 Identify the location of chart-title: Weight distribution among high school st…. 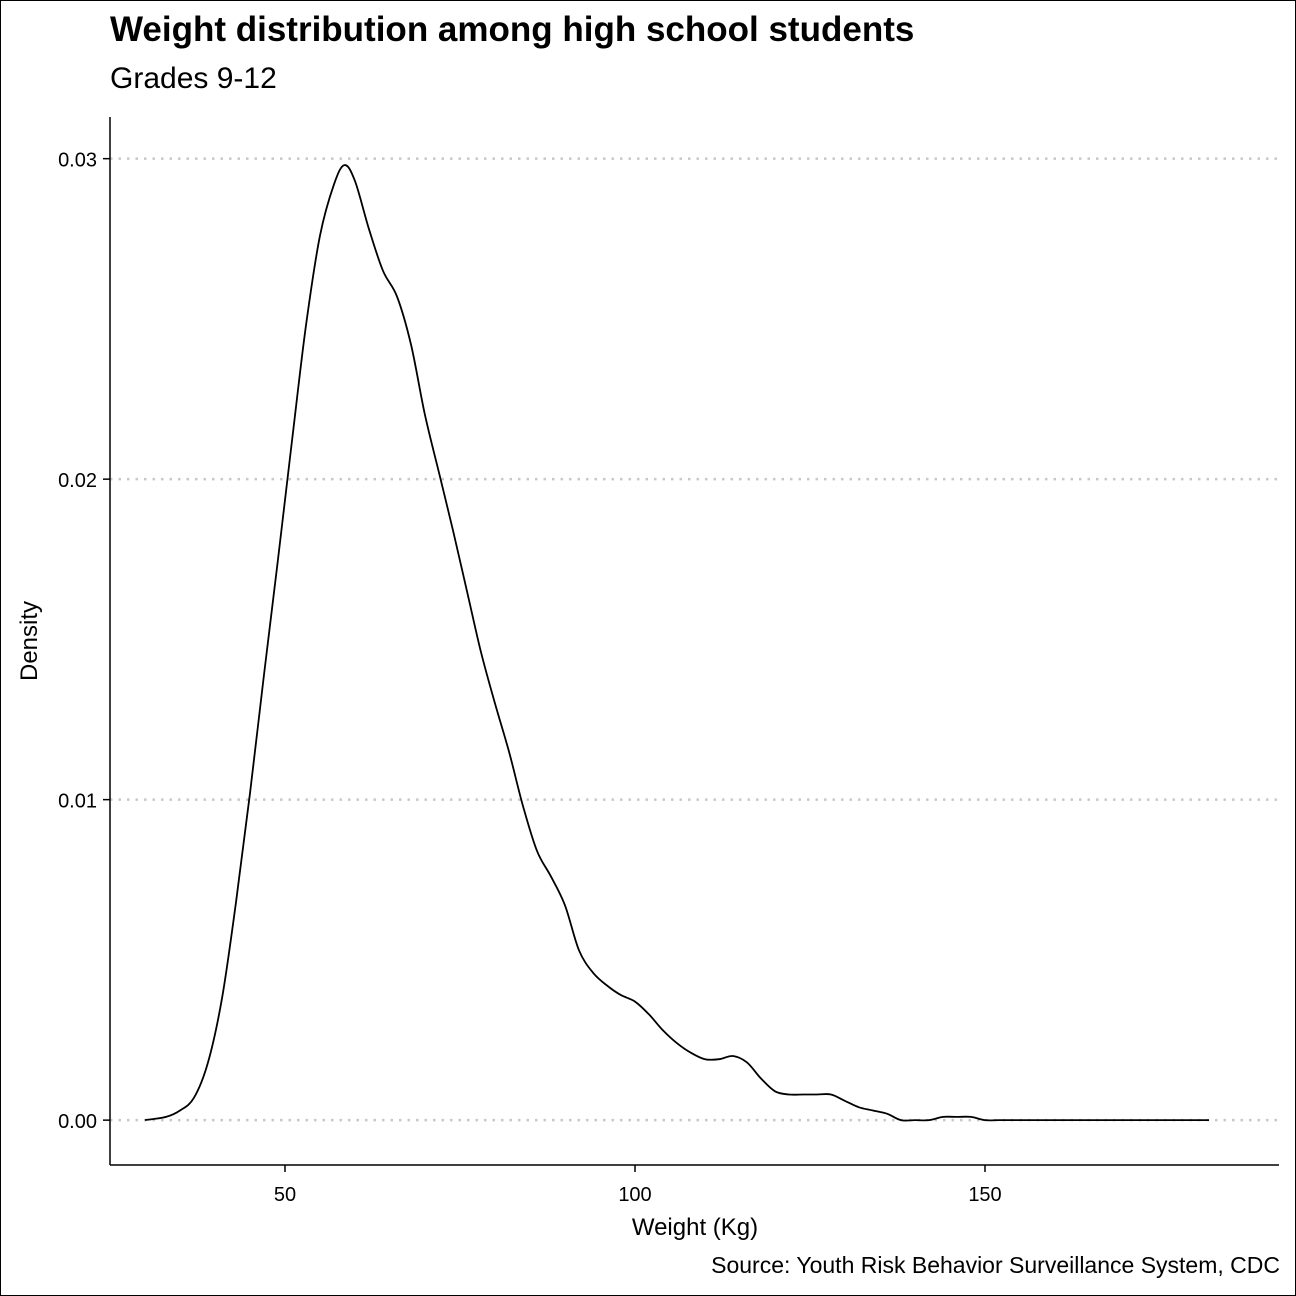
(512, 29).